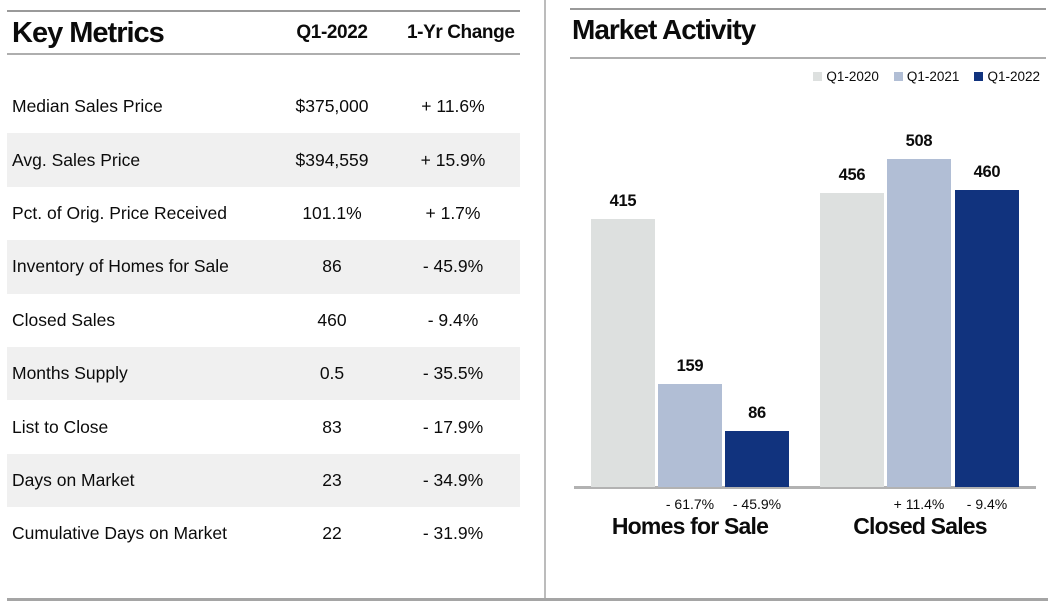 This screenshot has height=615, width=1060. I want to click on metric-change: + 15.9%, so click(453, 159).